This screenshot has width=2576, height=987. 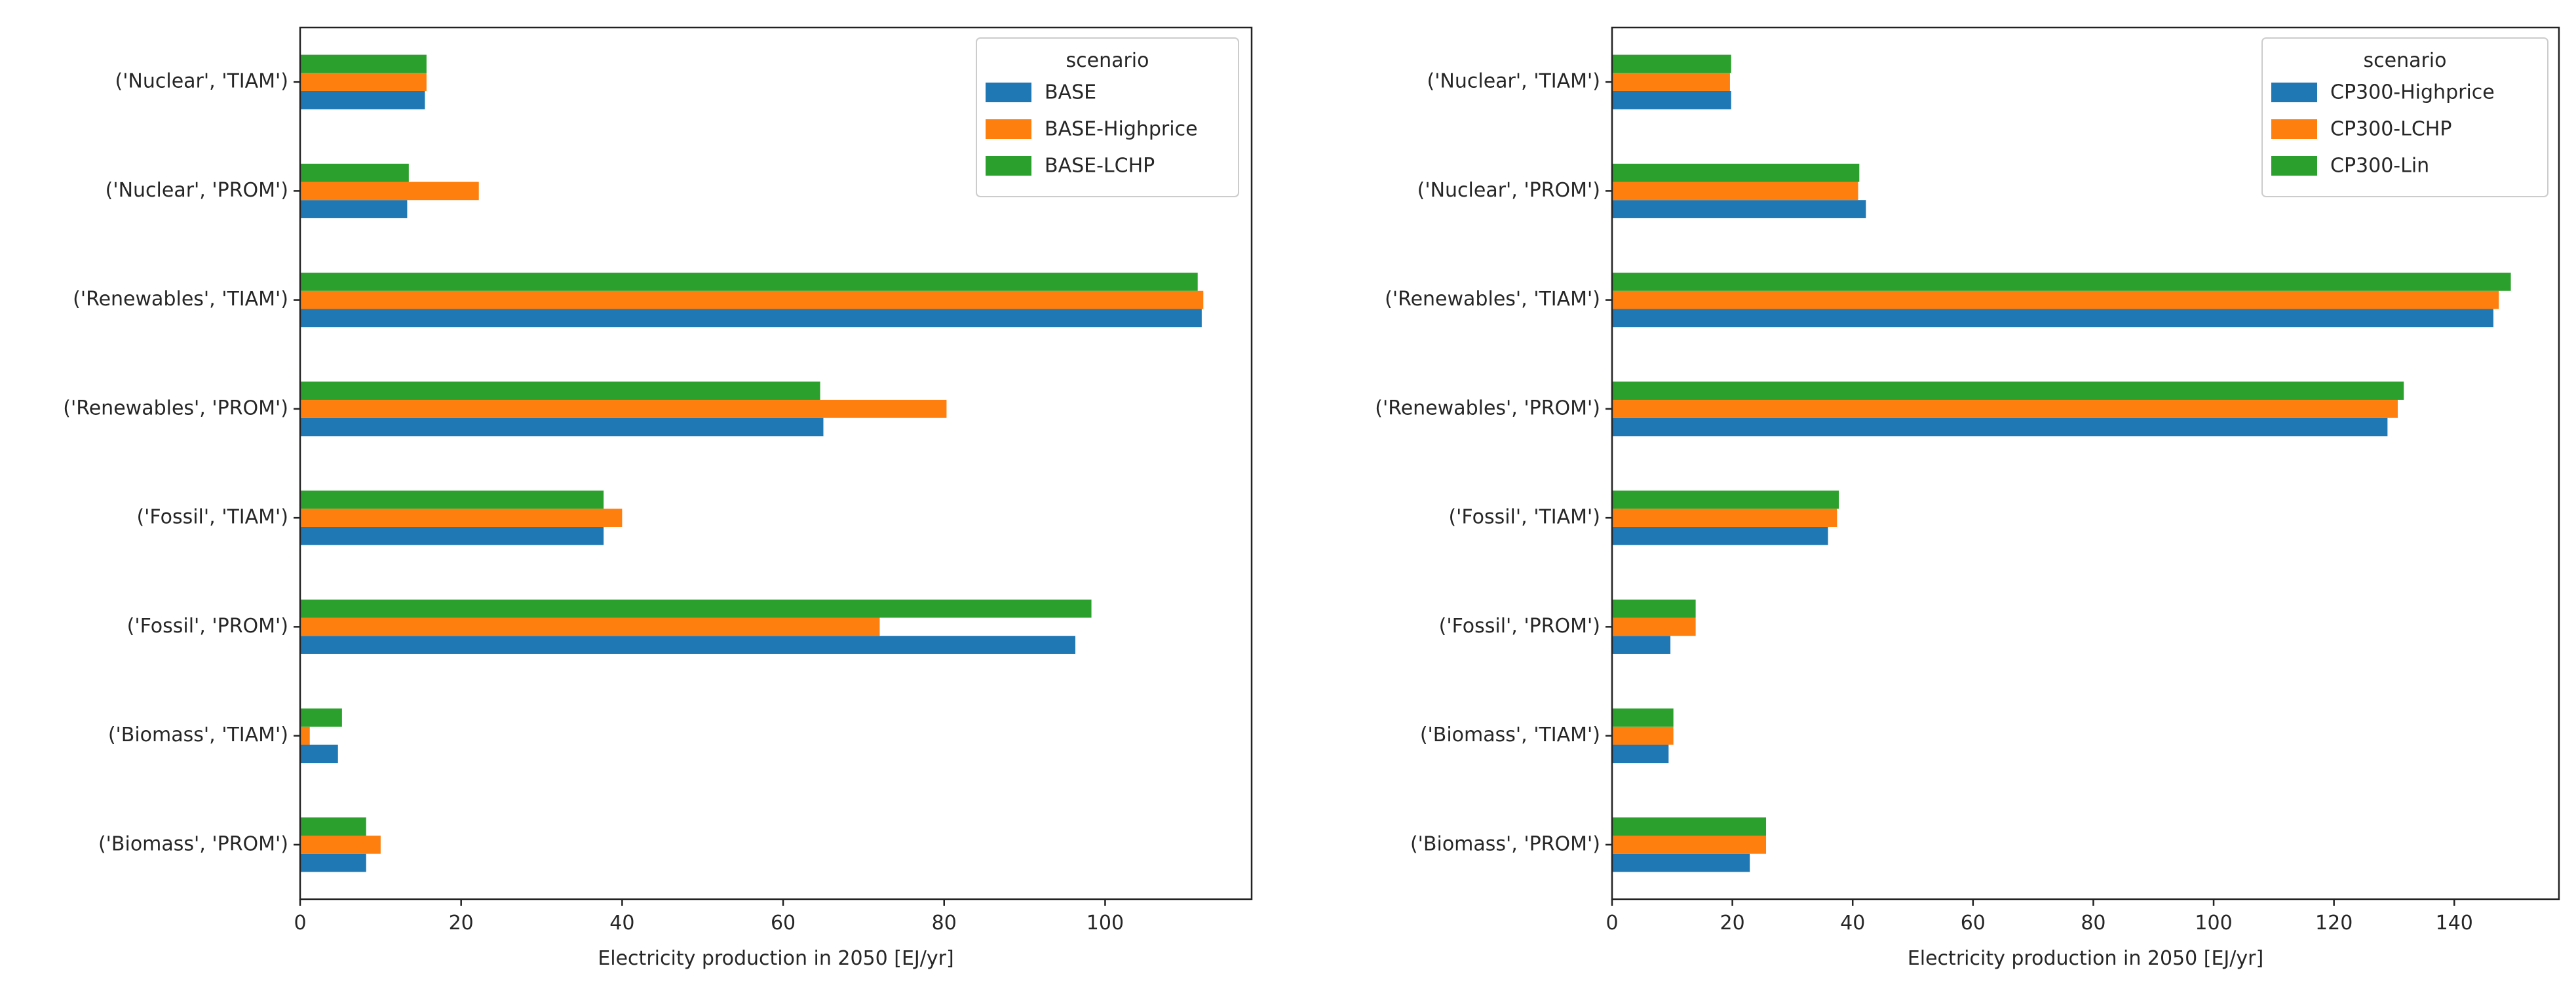 What do you see at coordinates (2412, 92) in the screenshot?
I see `legend-label: CP300-Highprice` at bounding box center [2412, 92].